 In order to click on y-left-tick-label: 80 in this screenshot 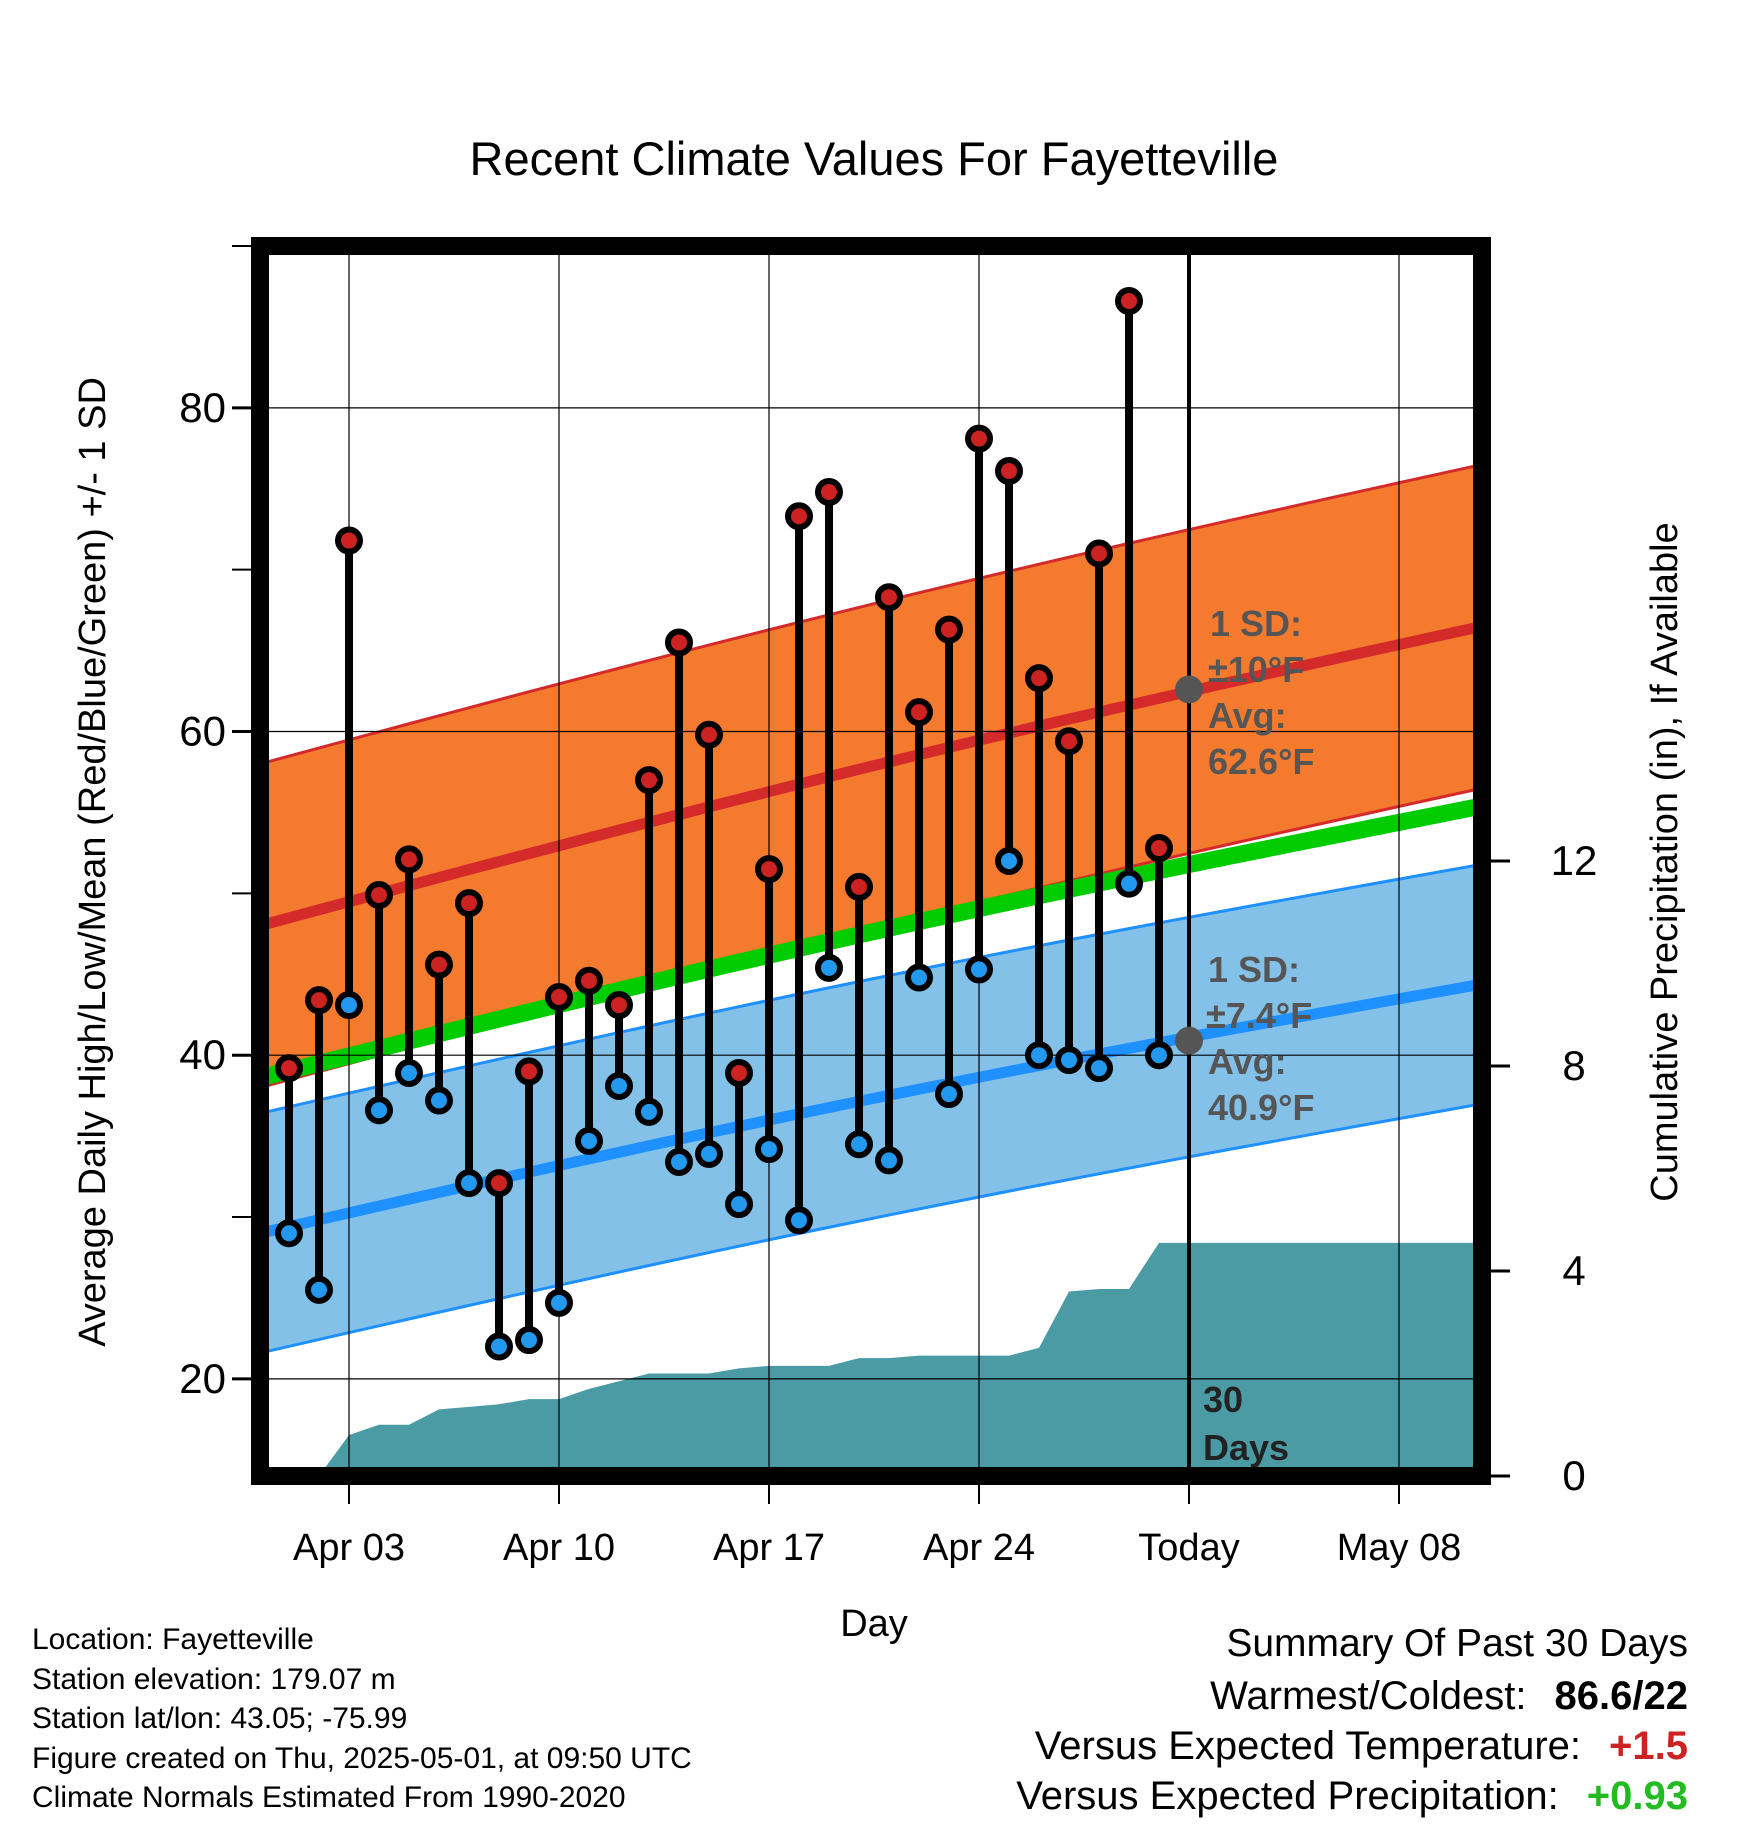, I will do `click(202, 407)`.